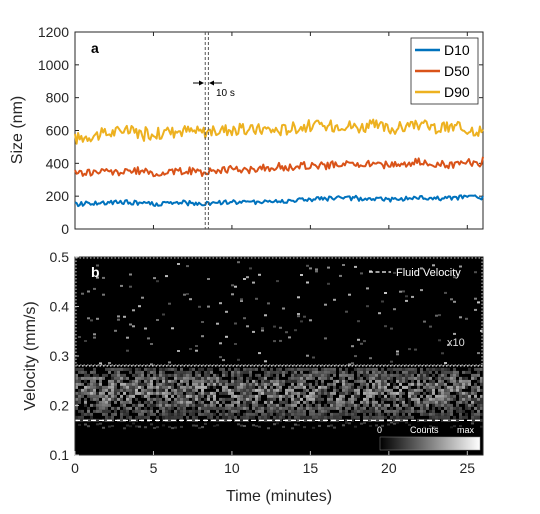 This screenshot has height=514, width=540. Describe the element at coordinates (429, 438) in the screenshot. I see `colorbar: 0 Counts max` at that location.